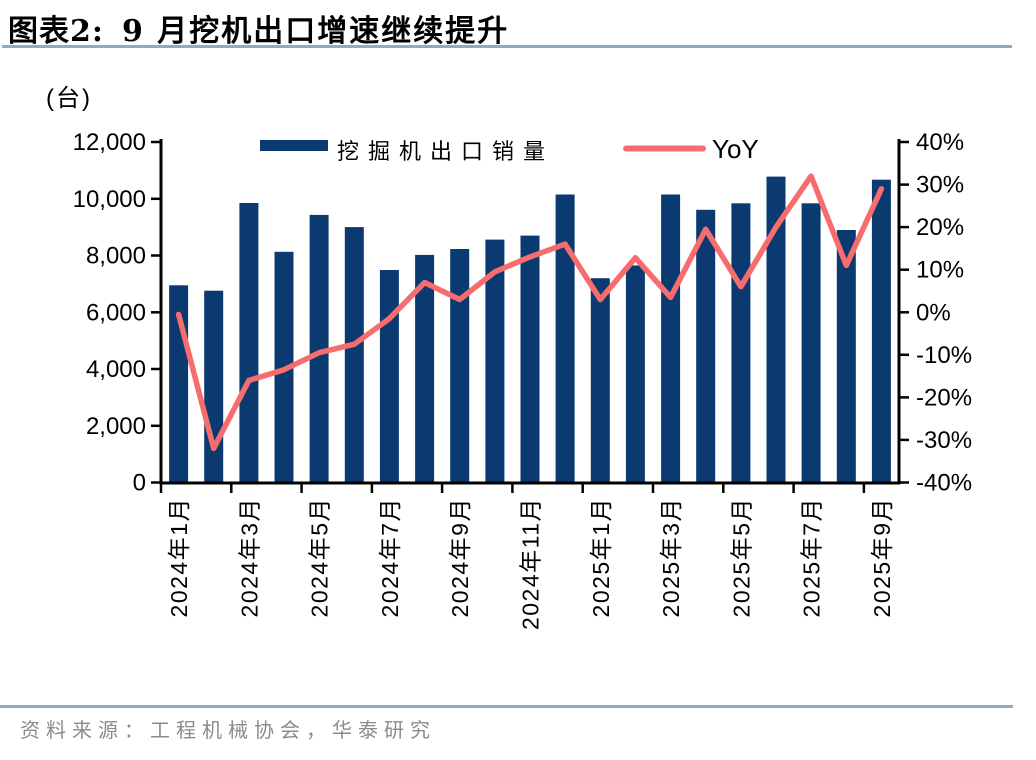 This screenshot has height=760, width=1036. I want to click on left-axis-tick-label: 10,000, so click(109, 199).